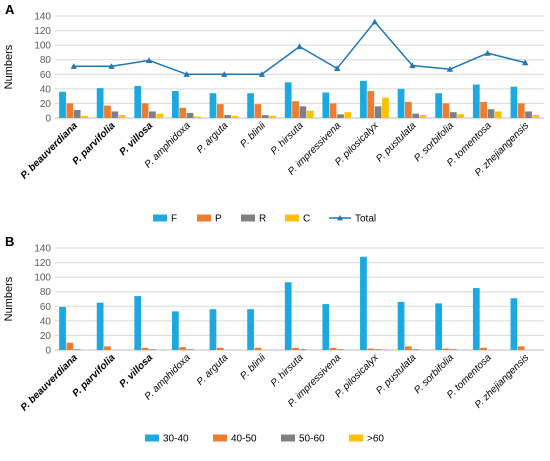  What do you see at coordinates (42, 17) in the screenshot?
I see `y-tick-label: 140` at bounding box center [42, 17].